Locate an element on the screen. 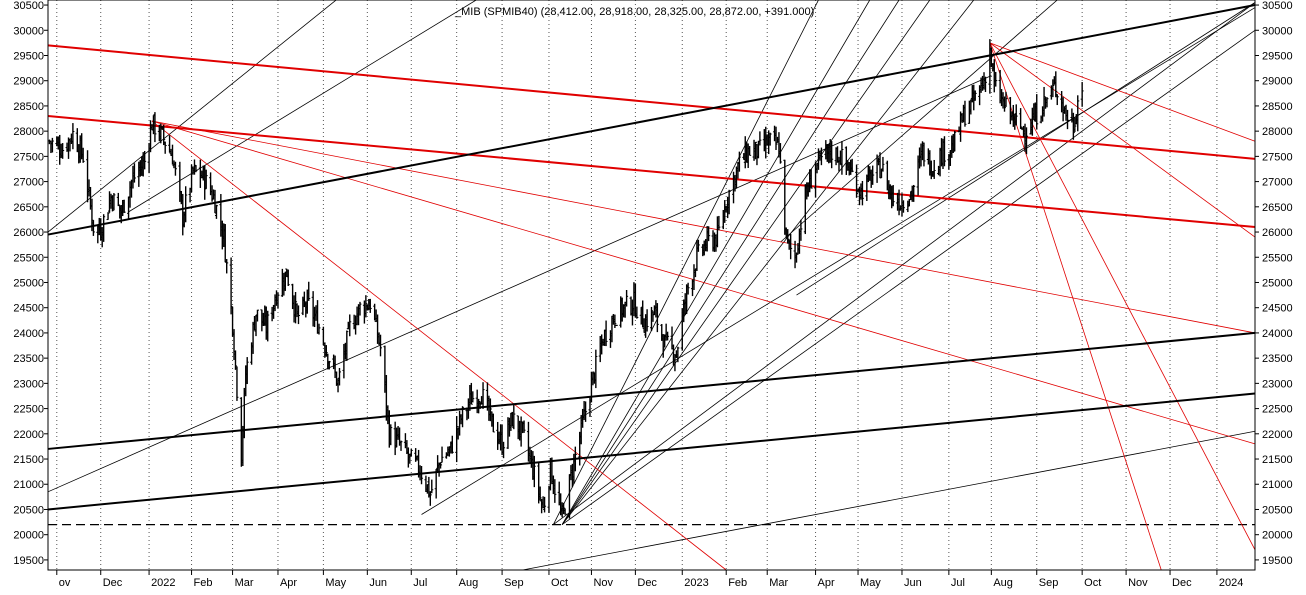  y-tick-label-right: 24000 is located at coordinates (1277, 334).